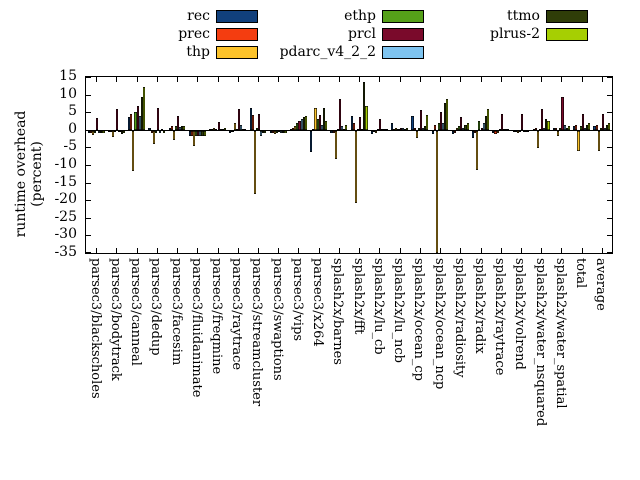 This screenshot has height=480, width=640. I want to click on x-tick-label: splash2x/lu_ncb, so click(399, 310).